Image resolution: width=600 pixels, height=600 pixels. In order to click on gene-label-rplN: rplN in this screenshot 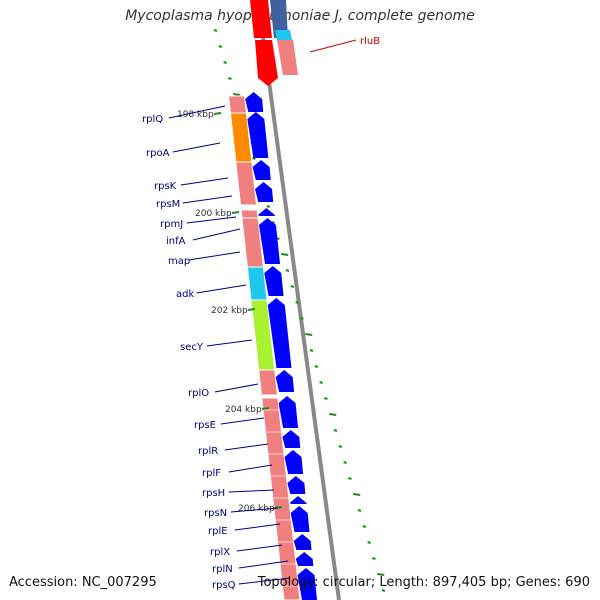, I will do `click(222, 569)`.